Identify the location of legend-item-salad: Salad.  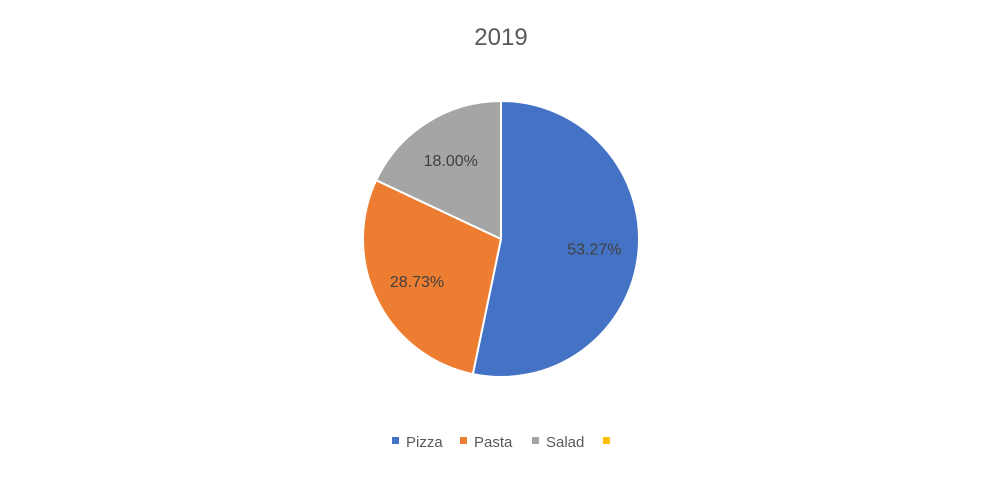
(558, 442).